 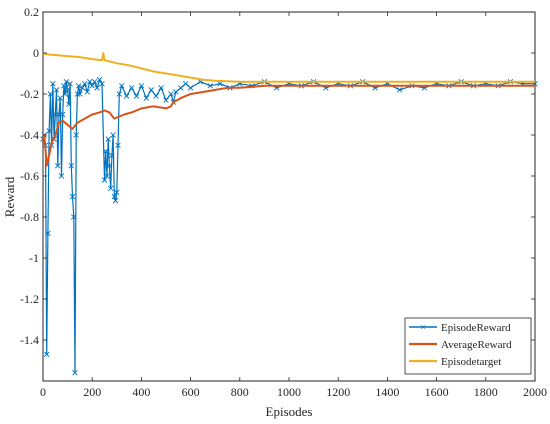 I want to click on y-tick-label: -0.2, so click(x=29, y=94).